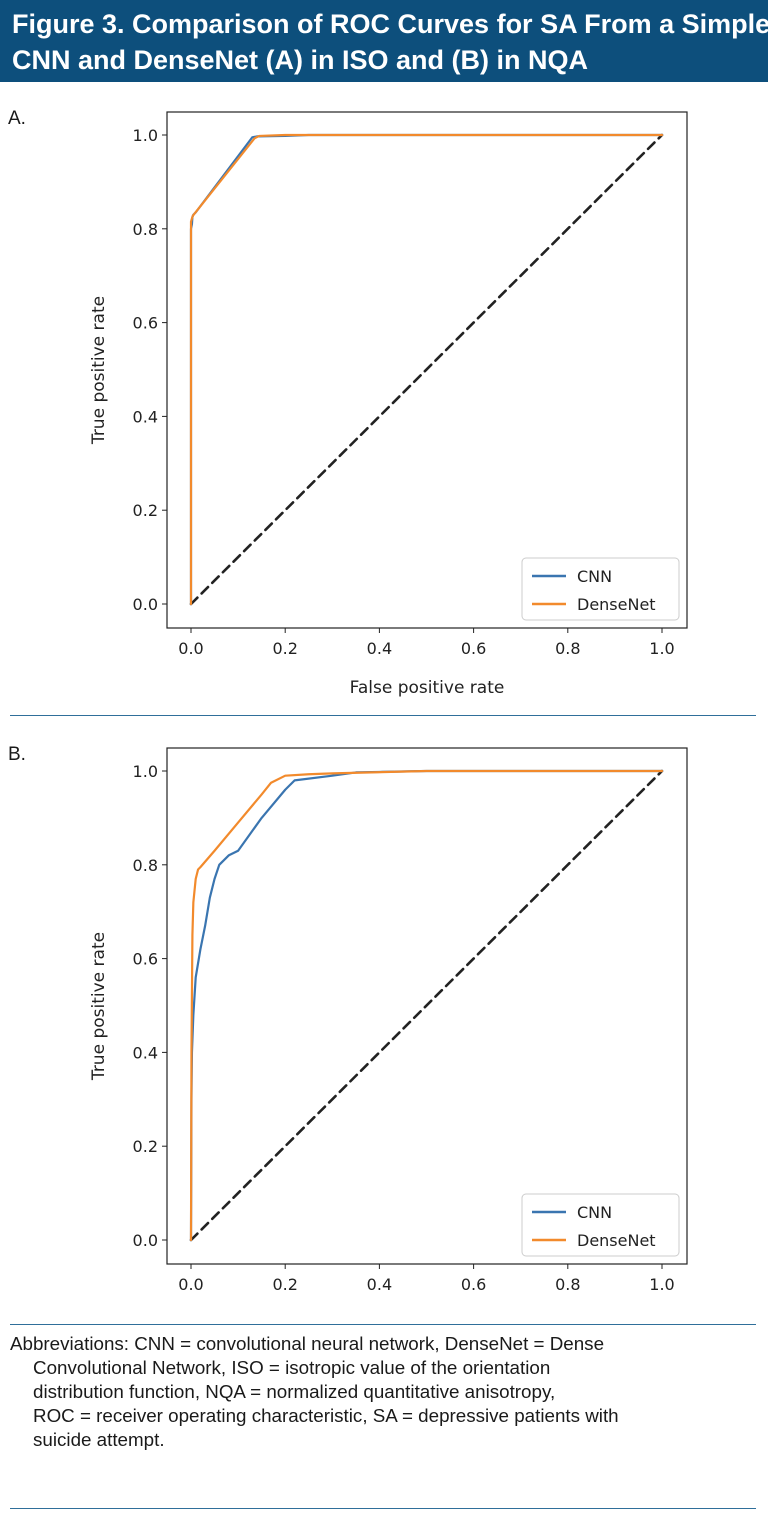 This screenshot has width=768, height=1519. Describe the element at coordinates (383, 1508) in the screenshot. I see `abbreviations-bottom-rule` at that location.